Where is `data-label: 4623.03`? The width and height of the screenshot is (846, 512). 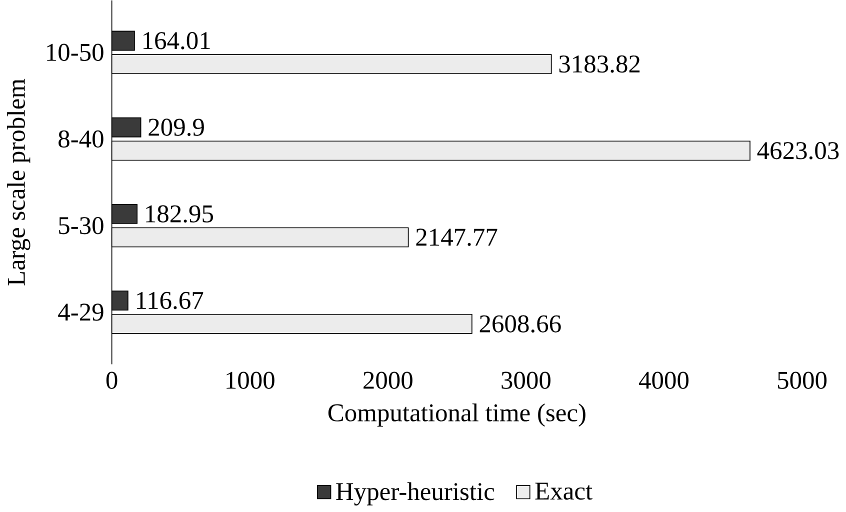
data-label: 4623.03 is located at coordinates (798, 151).